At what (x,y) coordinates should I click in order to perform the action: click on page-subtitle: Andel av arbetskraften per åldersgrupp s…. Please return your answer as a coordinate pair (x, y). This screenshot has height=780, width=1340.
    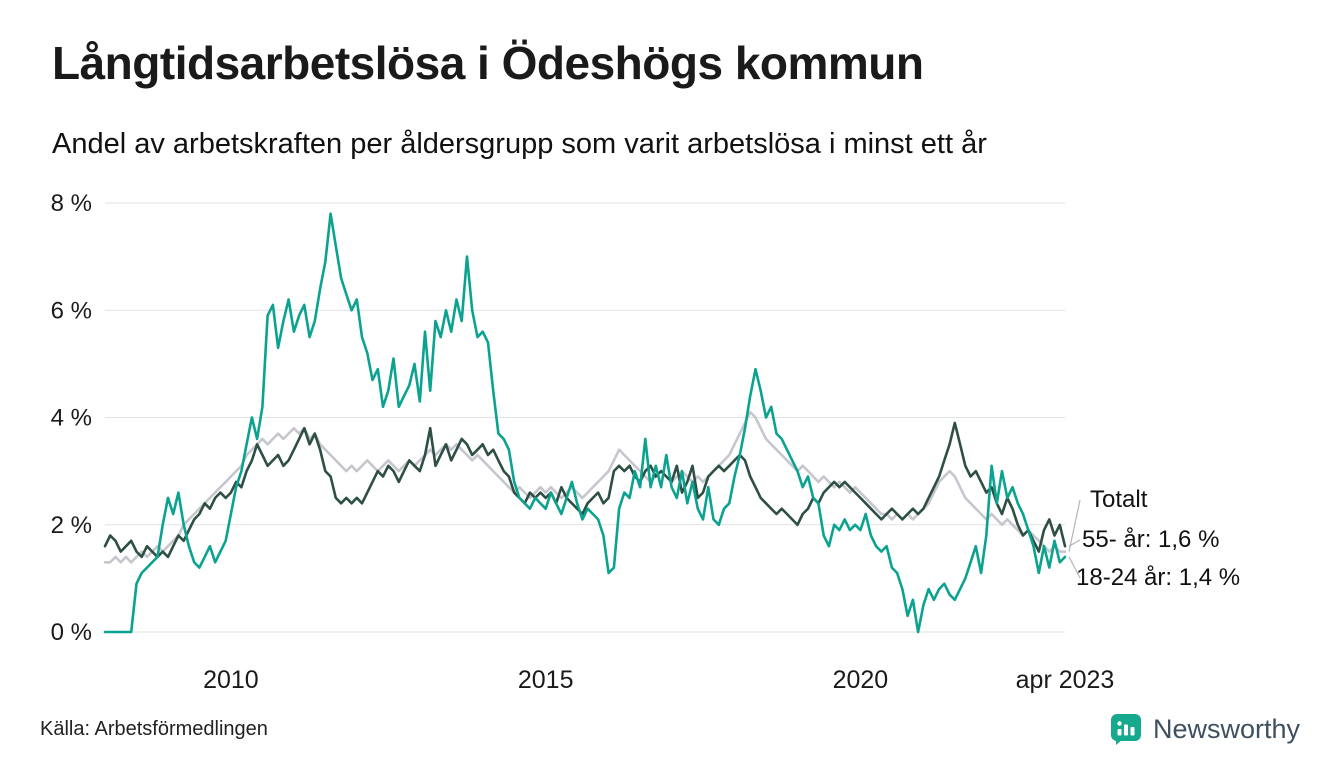
    Looking at the image, I should click on (519, 144).